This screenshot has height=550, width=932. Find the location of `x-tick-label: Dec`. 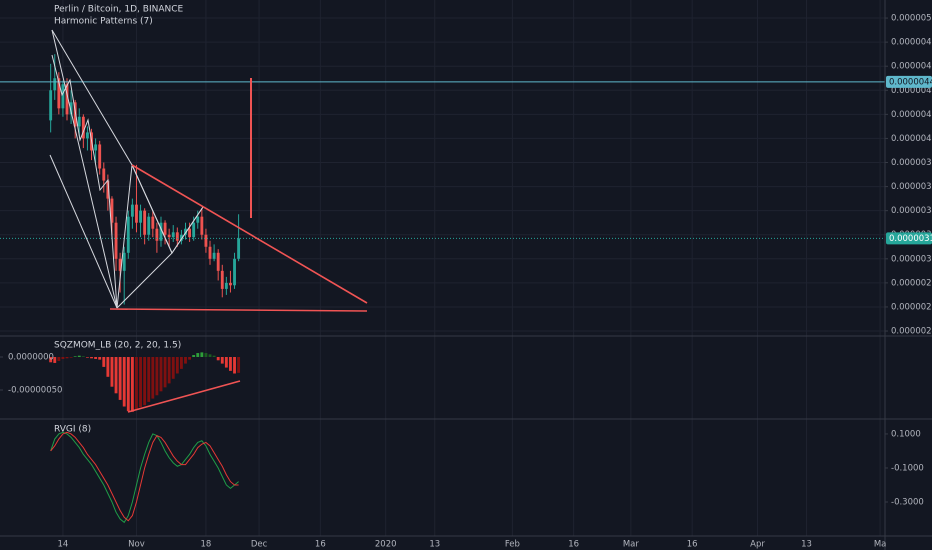

x-tick-label: Dec is located at coordinates (259, 545).